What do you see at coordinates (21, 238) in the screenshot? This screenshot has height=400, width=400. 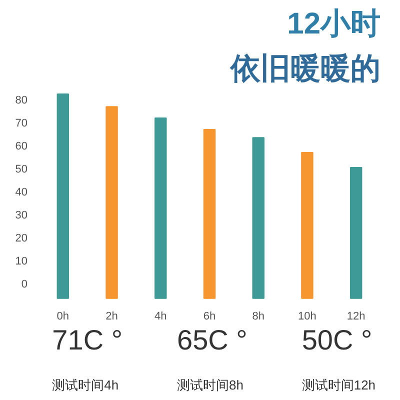 I see `y-tick-label: 20` at bounding box center [21, 238].